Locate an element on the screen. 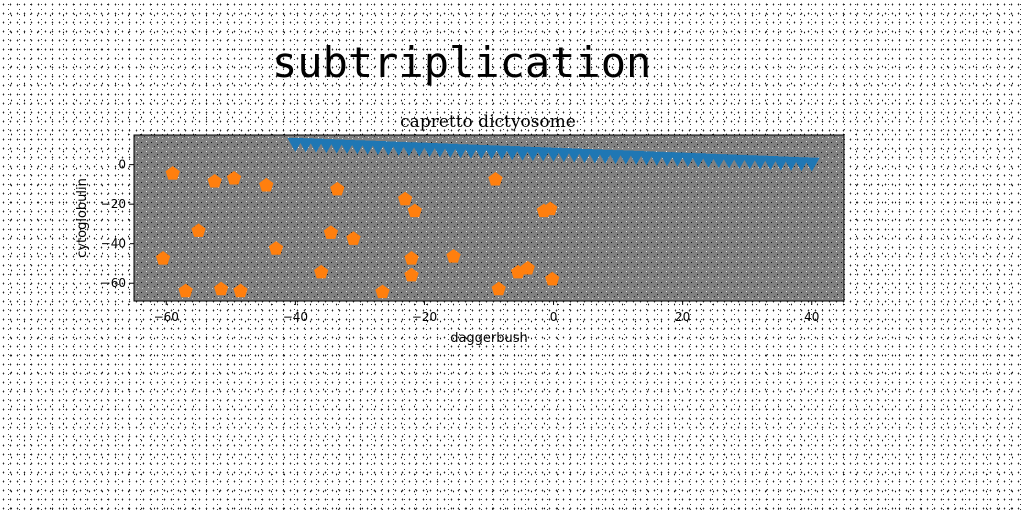  x-tick-label: −20 is located at coordinates (424, 317).